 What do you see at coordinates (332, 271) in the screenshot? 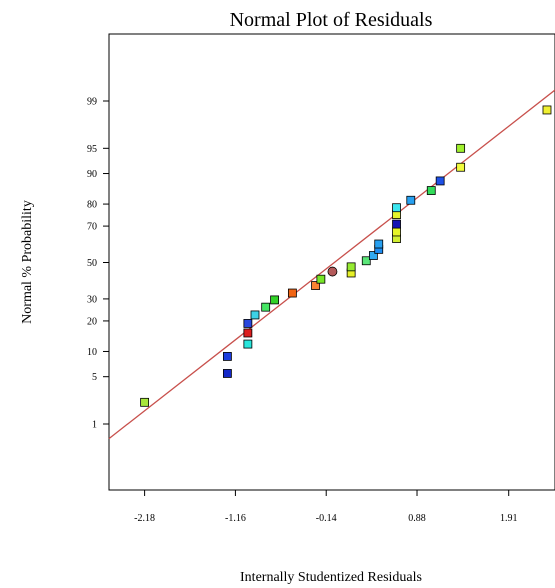
I see `center-point-marker` at bounding box center [332, 271].